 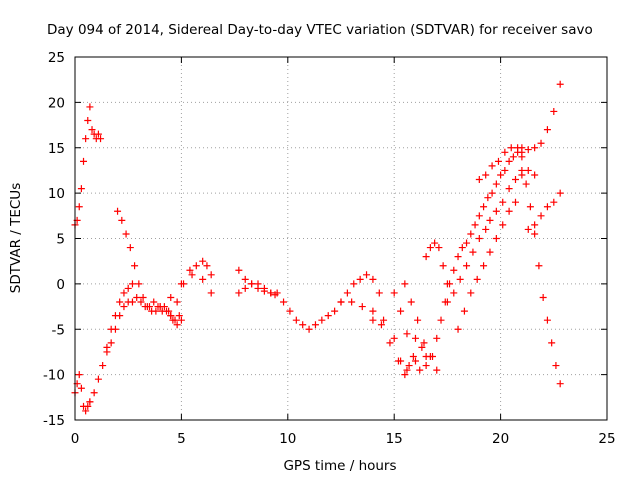 What do you see at coordinates (606, 439) in the screenshot?
I see `x-tick-label: 25` at bounding box center [606, 439].